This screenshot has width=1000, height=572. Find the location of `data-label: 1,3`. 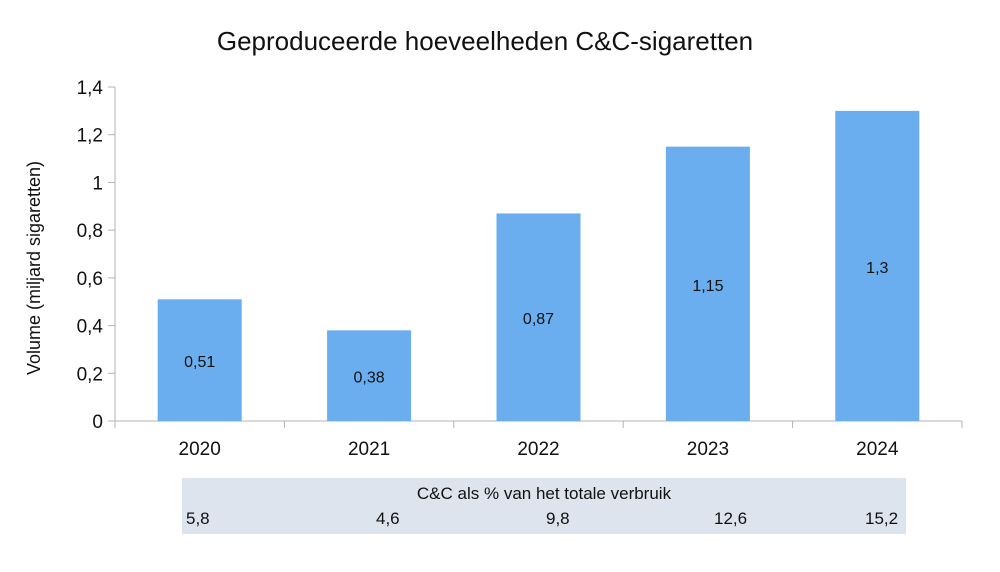

data-label: 1,3 is located at coordinates (877, 268).